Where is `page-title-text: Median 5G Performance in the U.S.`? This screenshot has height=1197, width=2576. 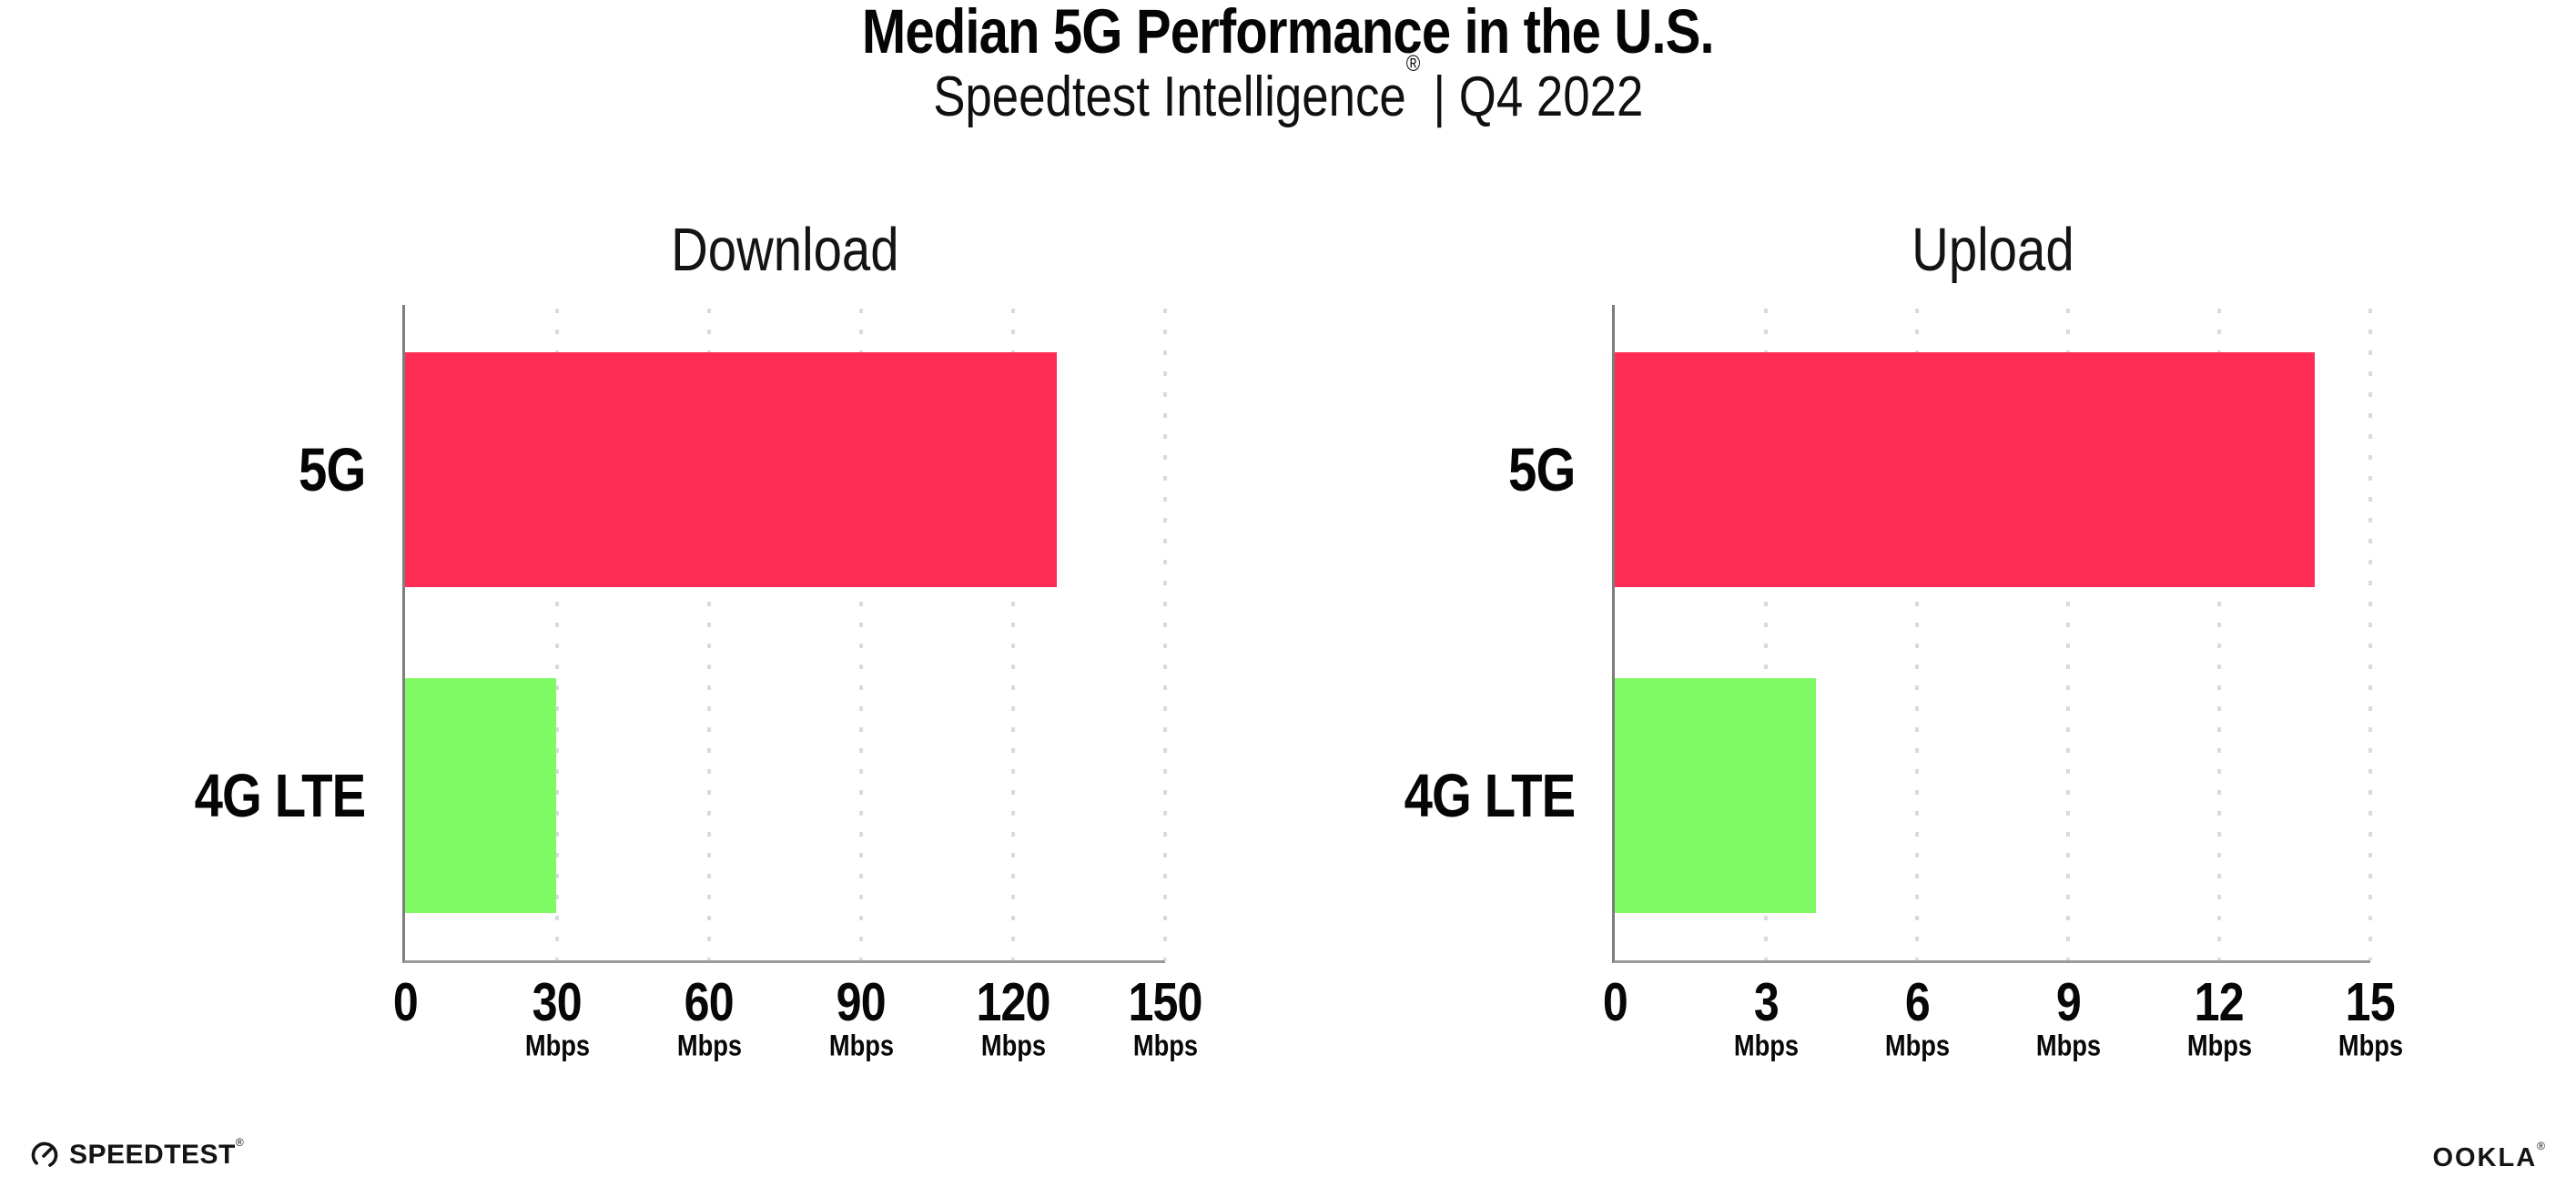
page-title-text: Median 5G Performance in the U.S. is located at coordinates (1288, 33).